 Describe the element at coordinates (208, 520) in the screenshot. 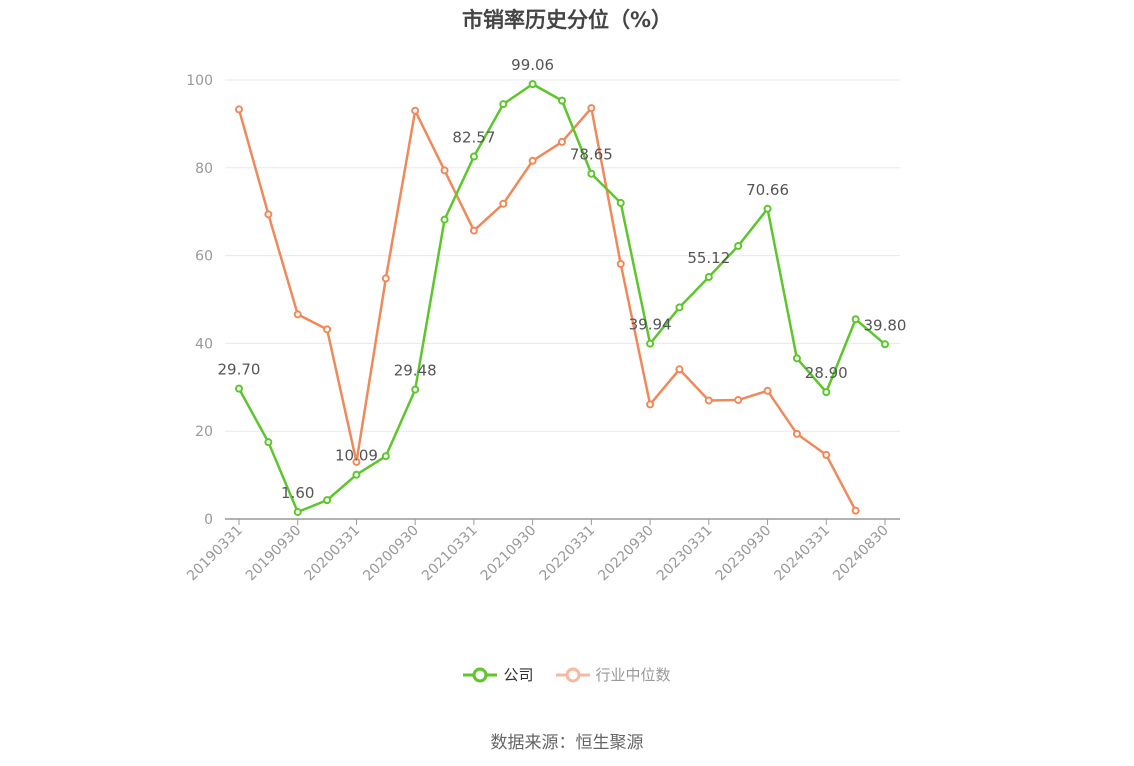

I see `y-tick-label: 0` at that location.